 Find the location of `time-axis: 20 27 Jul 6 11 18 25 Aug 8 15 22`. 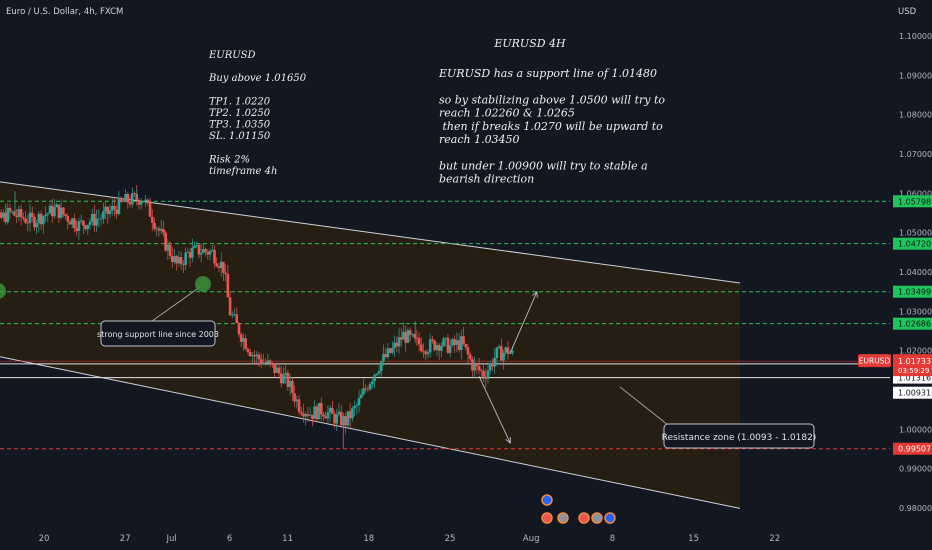

time-axis: 20 27 Jul 6 11 18 25 Aug 8 15 22 is located at coordinates (410, 539).